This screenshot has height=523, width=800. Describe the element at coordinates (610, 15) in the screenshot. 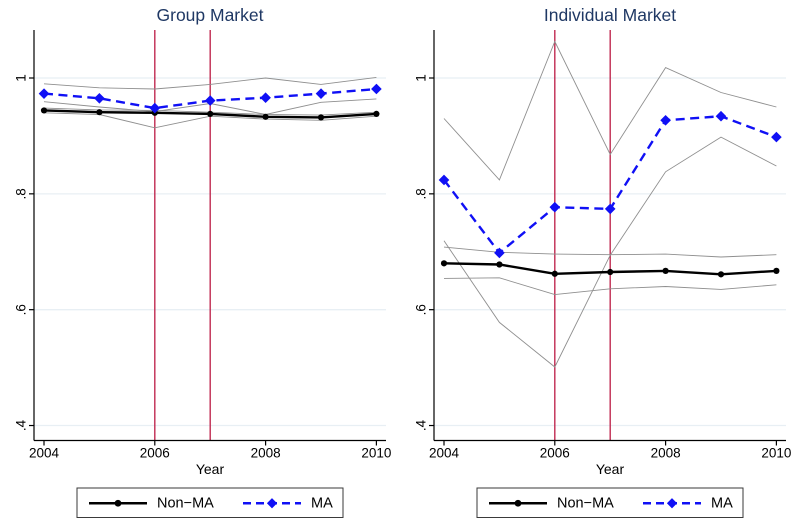

I see `panel-title-individual-market: Individual Market` at that location.